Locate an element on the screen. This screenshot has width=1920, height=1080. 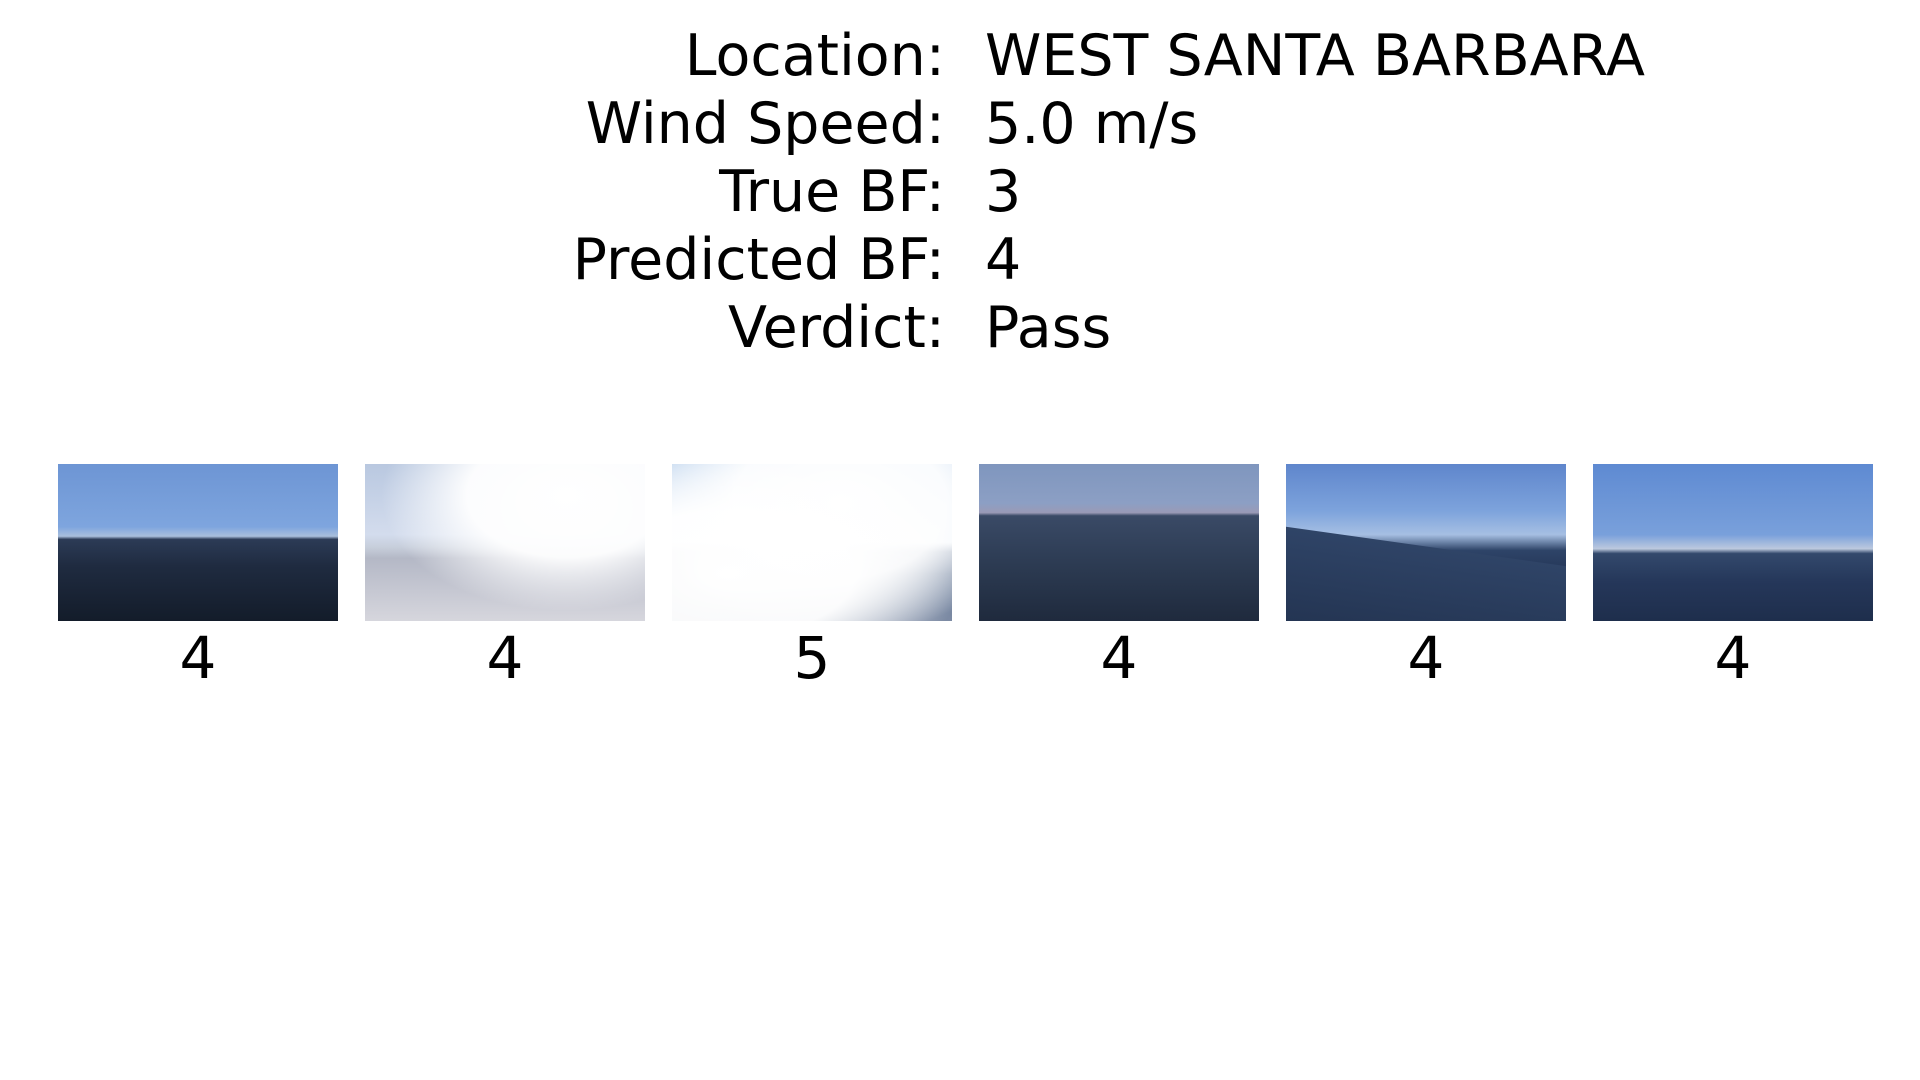
thumbnail-1: 4 is located at coordinates (198, 578).